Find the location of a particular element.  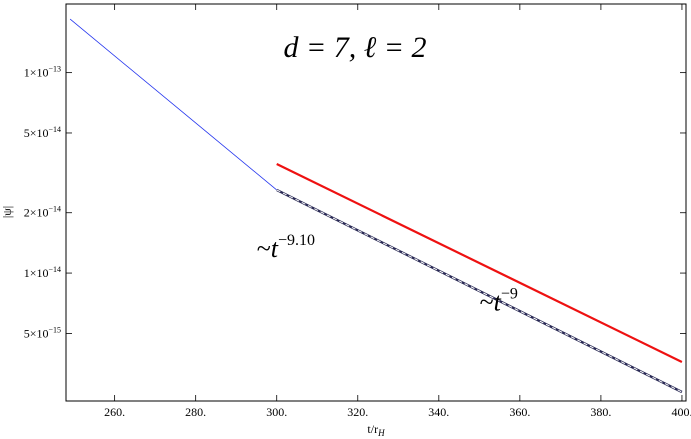

y-tick-label: 2×10⁻¹⁴ is located at coordinates (42, 212).